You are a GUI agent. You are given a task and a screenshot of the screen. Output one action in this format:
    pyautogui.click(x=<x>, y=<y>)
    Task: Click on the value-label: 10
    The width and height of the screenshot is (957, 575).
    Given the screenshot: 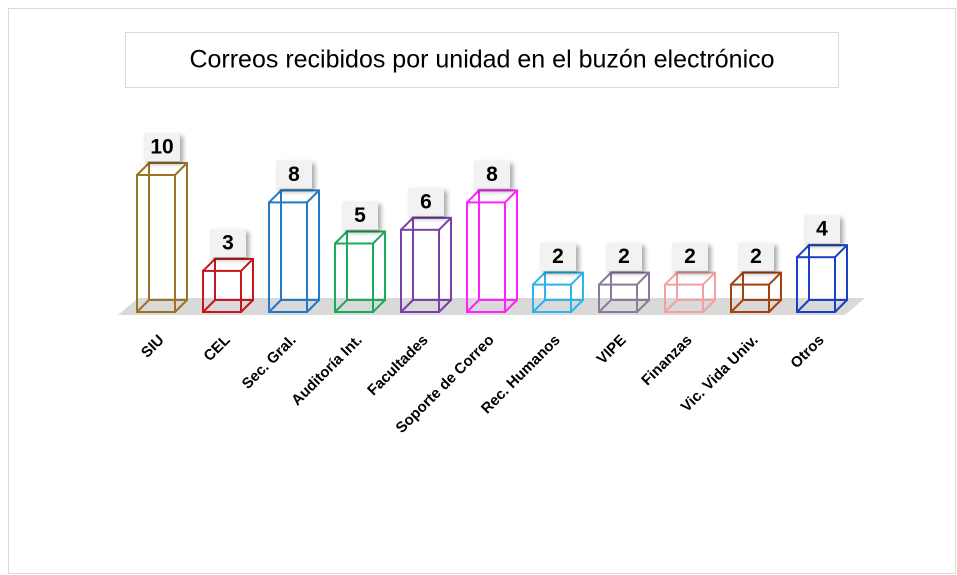 What is the action you would take?
    pyautogui.click(x=161, y=147)
    